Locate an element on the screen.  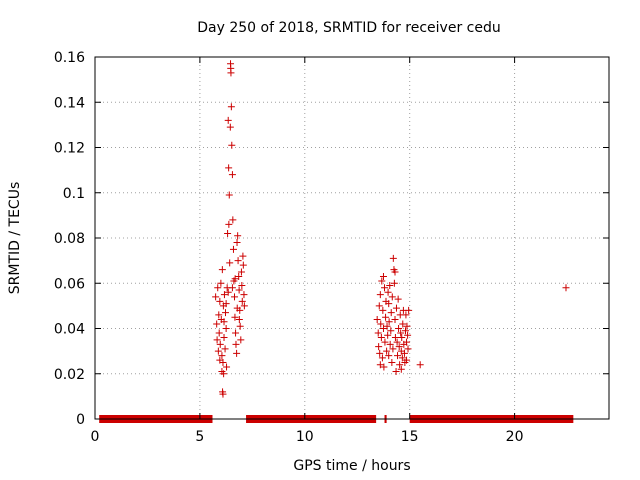
y-tick-label: 0 is located at coordinates (80, 420).